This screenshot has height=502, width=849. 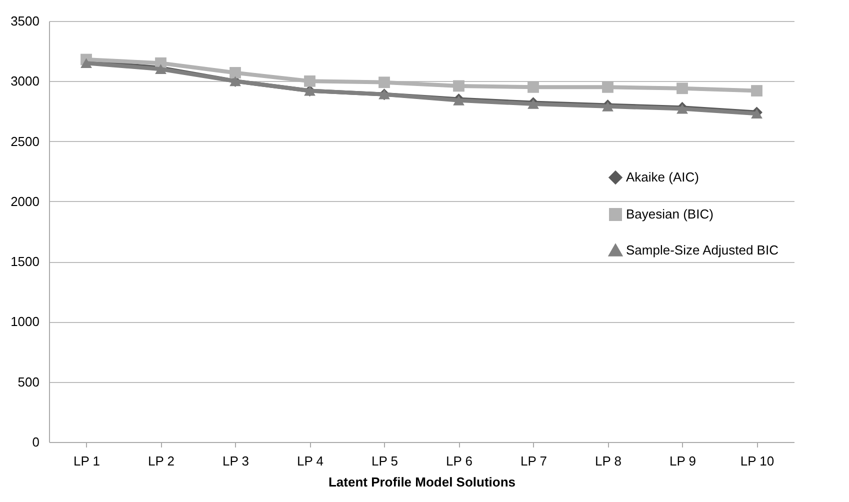 I want to click on x-tick-label: LP 2, so click(x=161, y=461).